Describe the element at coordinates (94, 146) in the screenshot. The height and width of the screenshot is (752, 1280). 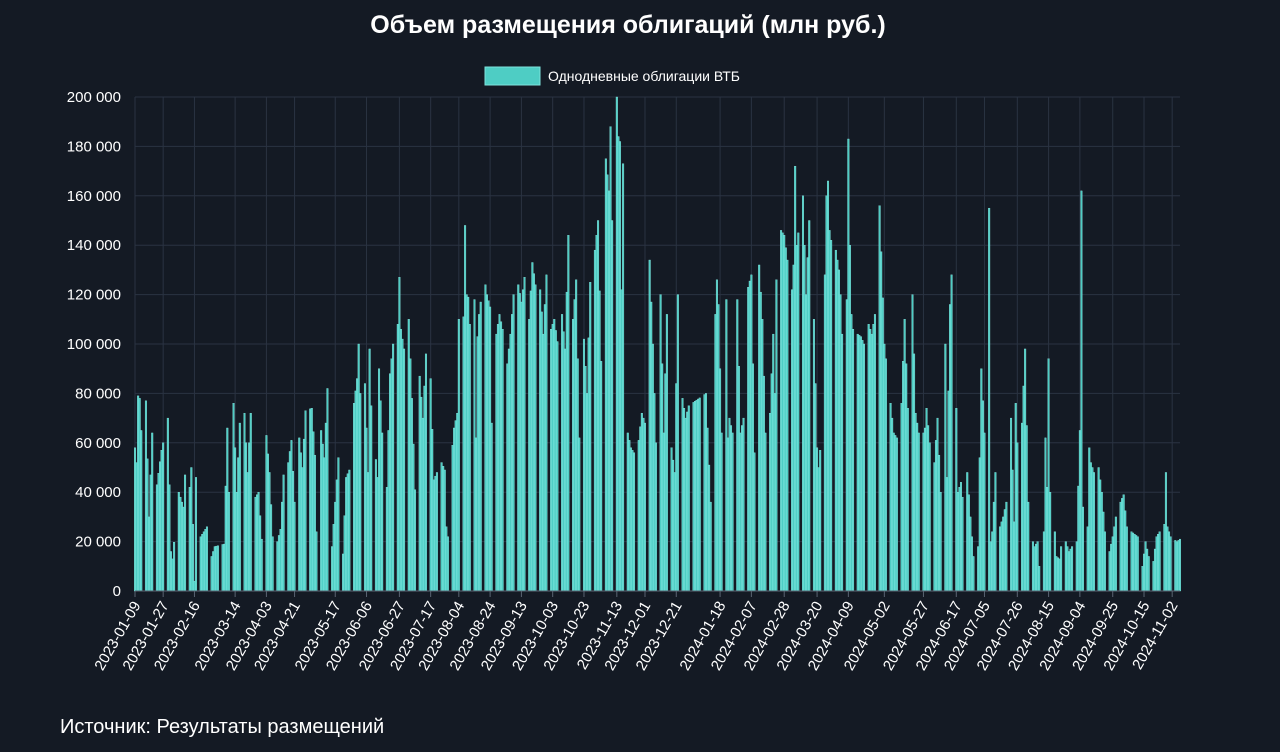
I see `y-tick-label: 180 000` at that location.